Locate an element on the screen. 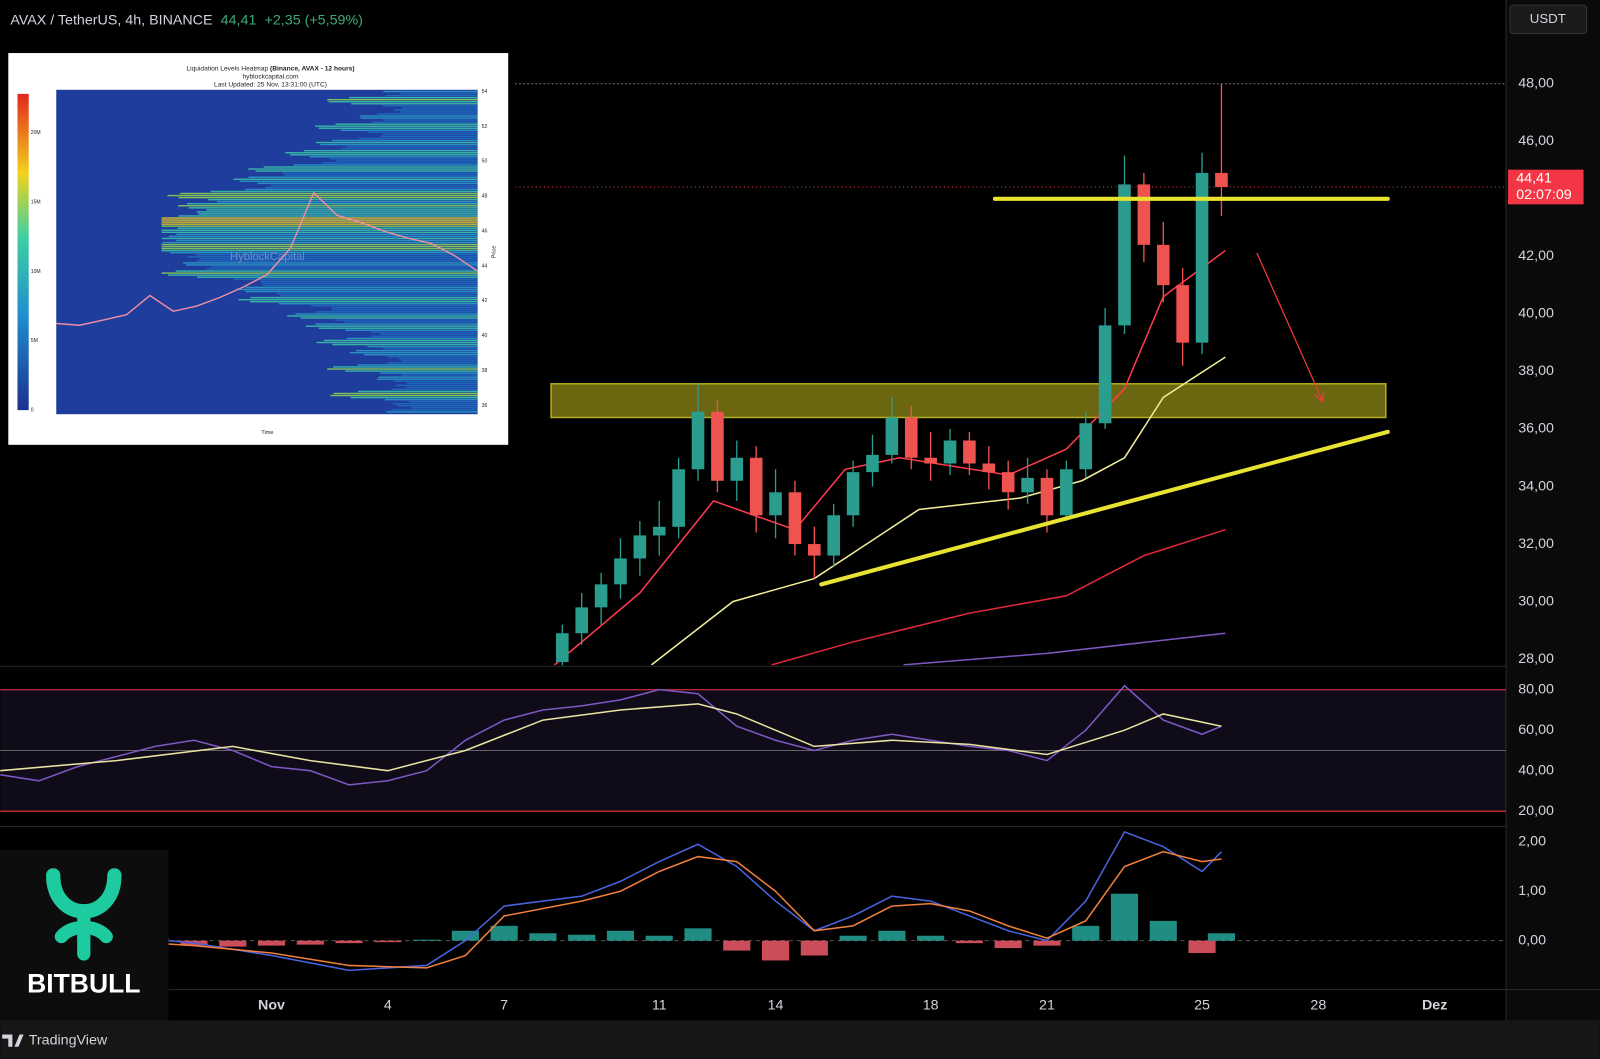 The width and height of the screenshot is (1600, 1059). x-tick-label: 14 is located at coordinates (776, 1006).